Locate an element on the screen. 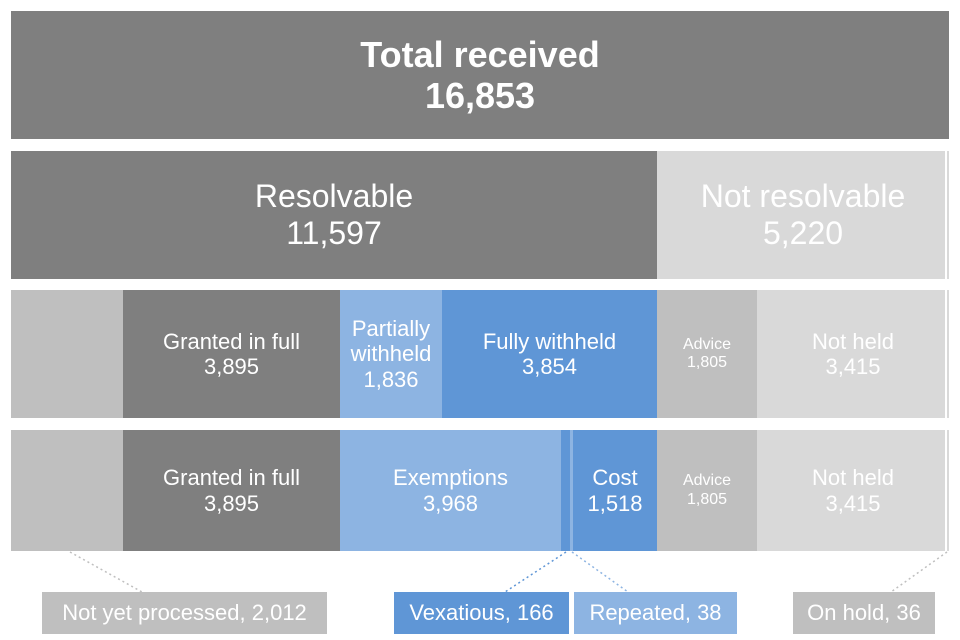 This screenshot has width=960, height=640. row4-cost-block: Cost 1,518 is located at coordinates (615, 490).